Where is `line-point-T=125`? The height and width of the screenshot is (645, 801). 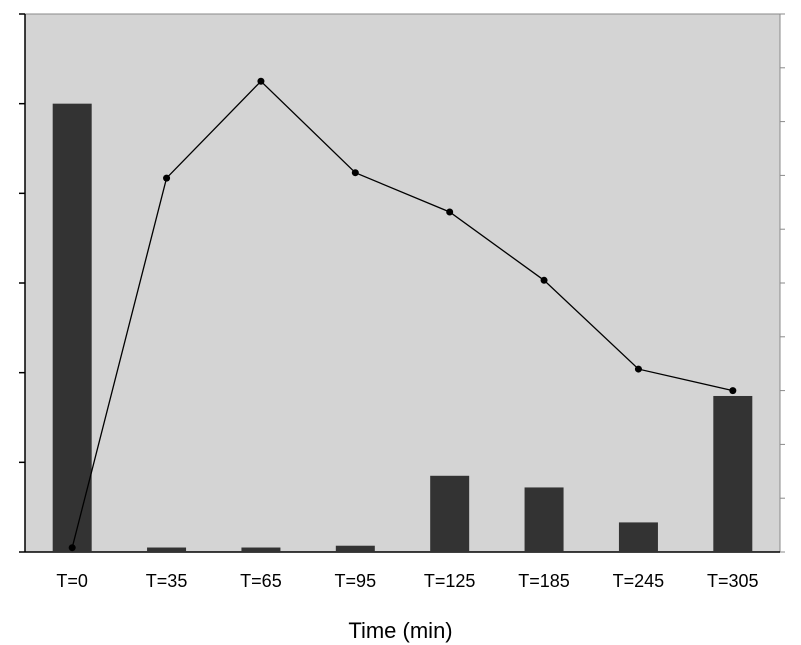
line-point-T=125 is located at coordinates (450, 212).